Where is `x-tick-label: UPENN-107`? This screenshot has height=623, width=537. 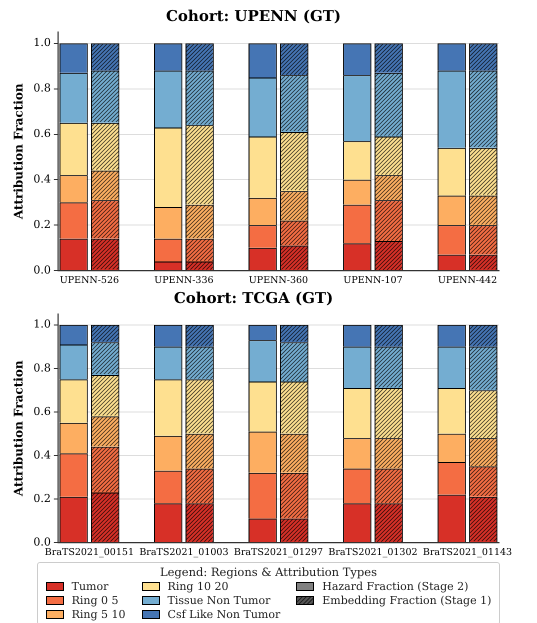
x-tick-label: UPENN-107 is located at coordinates (373, 280).